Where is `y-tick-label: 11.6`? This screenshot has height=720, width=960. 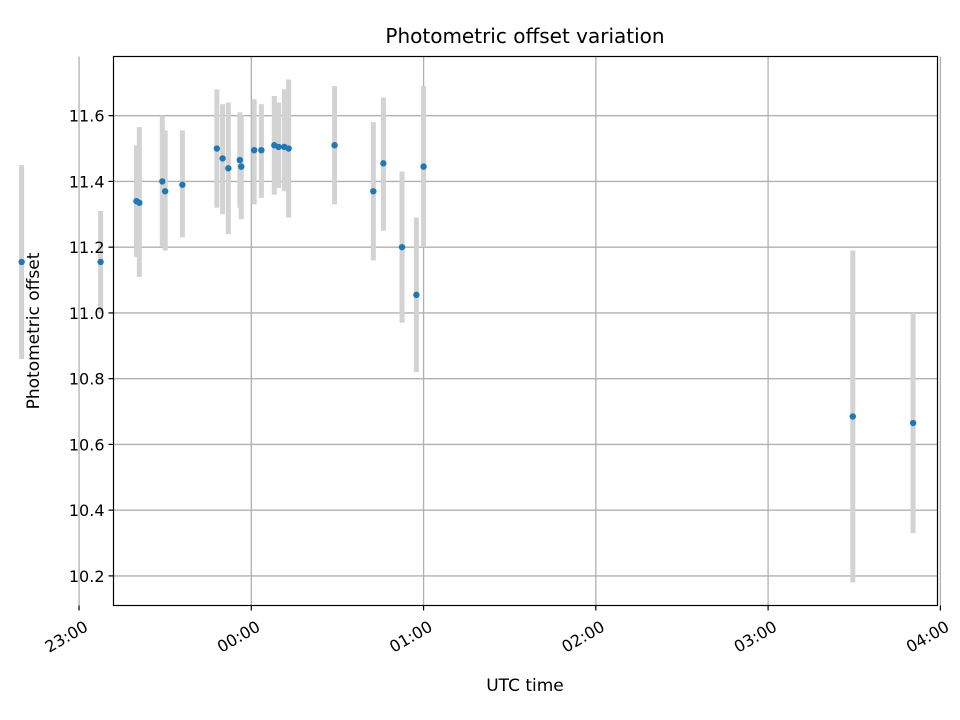 y-tick-label: 11.6 is located at coordinates (87, 116).